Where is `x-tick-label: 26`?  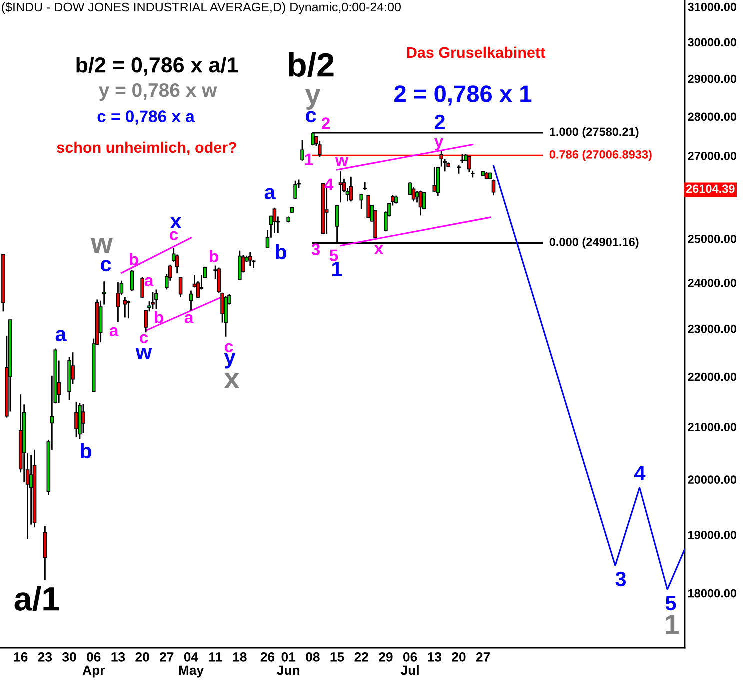
x-tick-label: 26 is located at coordinates (267, 657).